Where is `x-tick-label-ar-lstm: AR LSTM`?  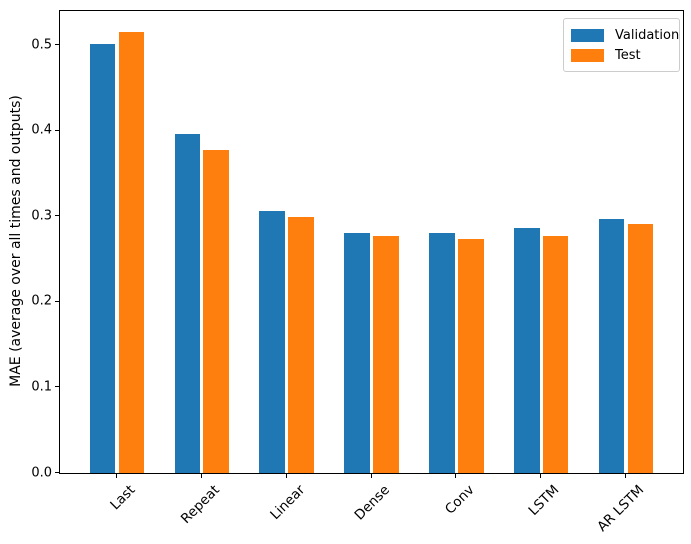
x-tick-label-ar-lstm: AR LSTM is located at coordinates (621, 508).